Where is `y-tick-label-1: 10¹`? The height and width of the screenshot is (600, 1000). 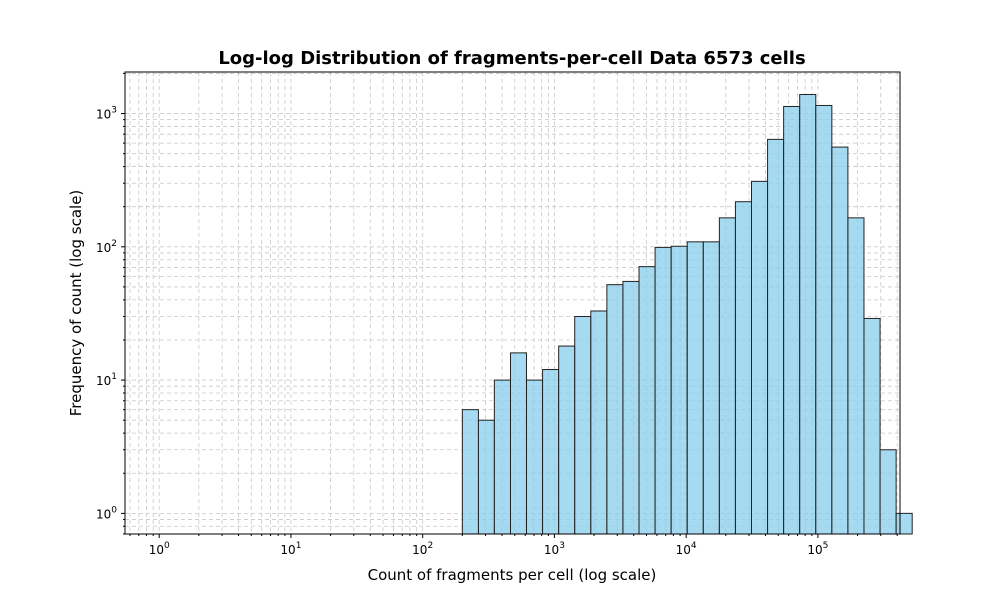
y-tick-label-1: 10¹ is located at coordinates (106, 380).